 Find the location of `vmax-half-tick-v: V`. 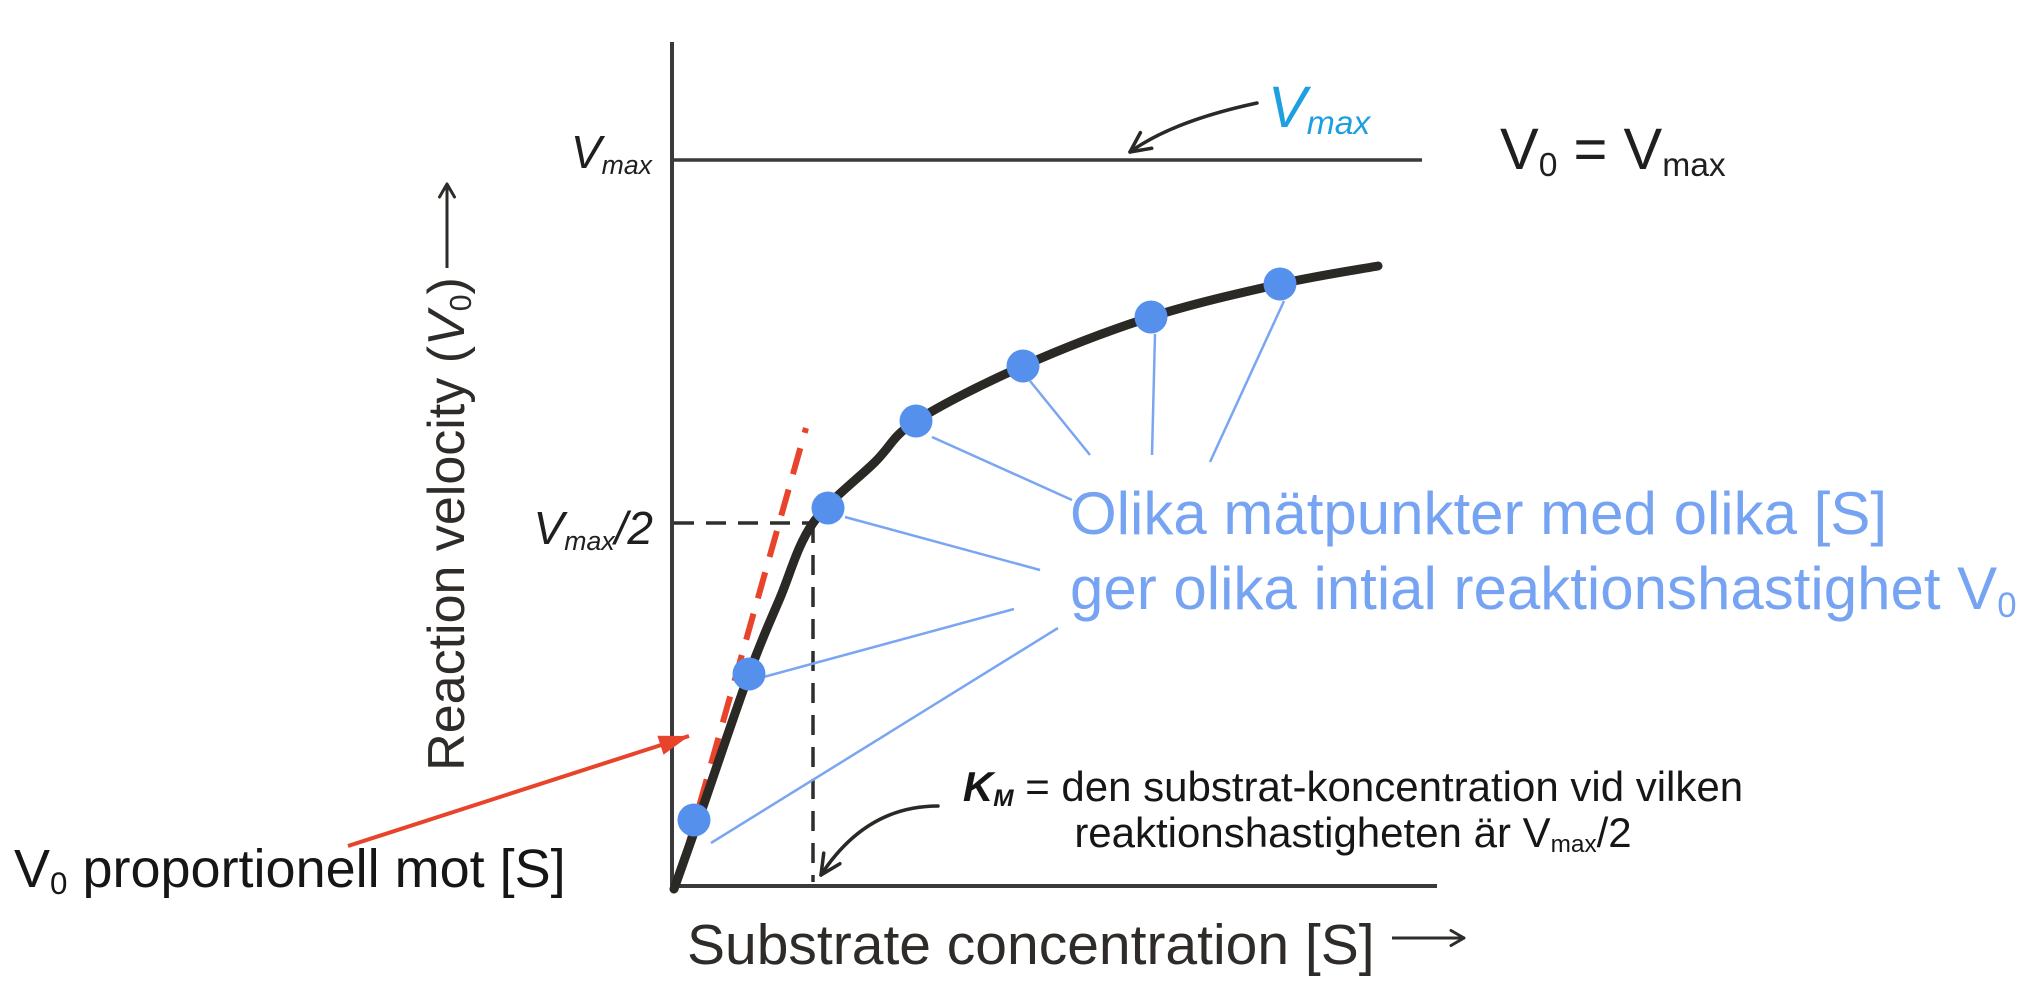

vmax-half-tick-v: V is located at coordinates (549, 528).